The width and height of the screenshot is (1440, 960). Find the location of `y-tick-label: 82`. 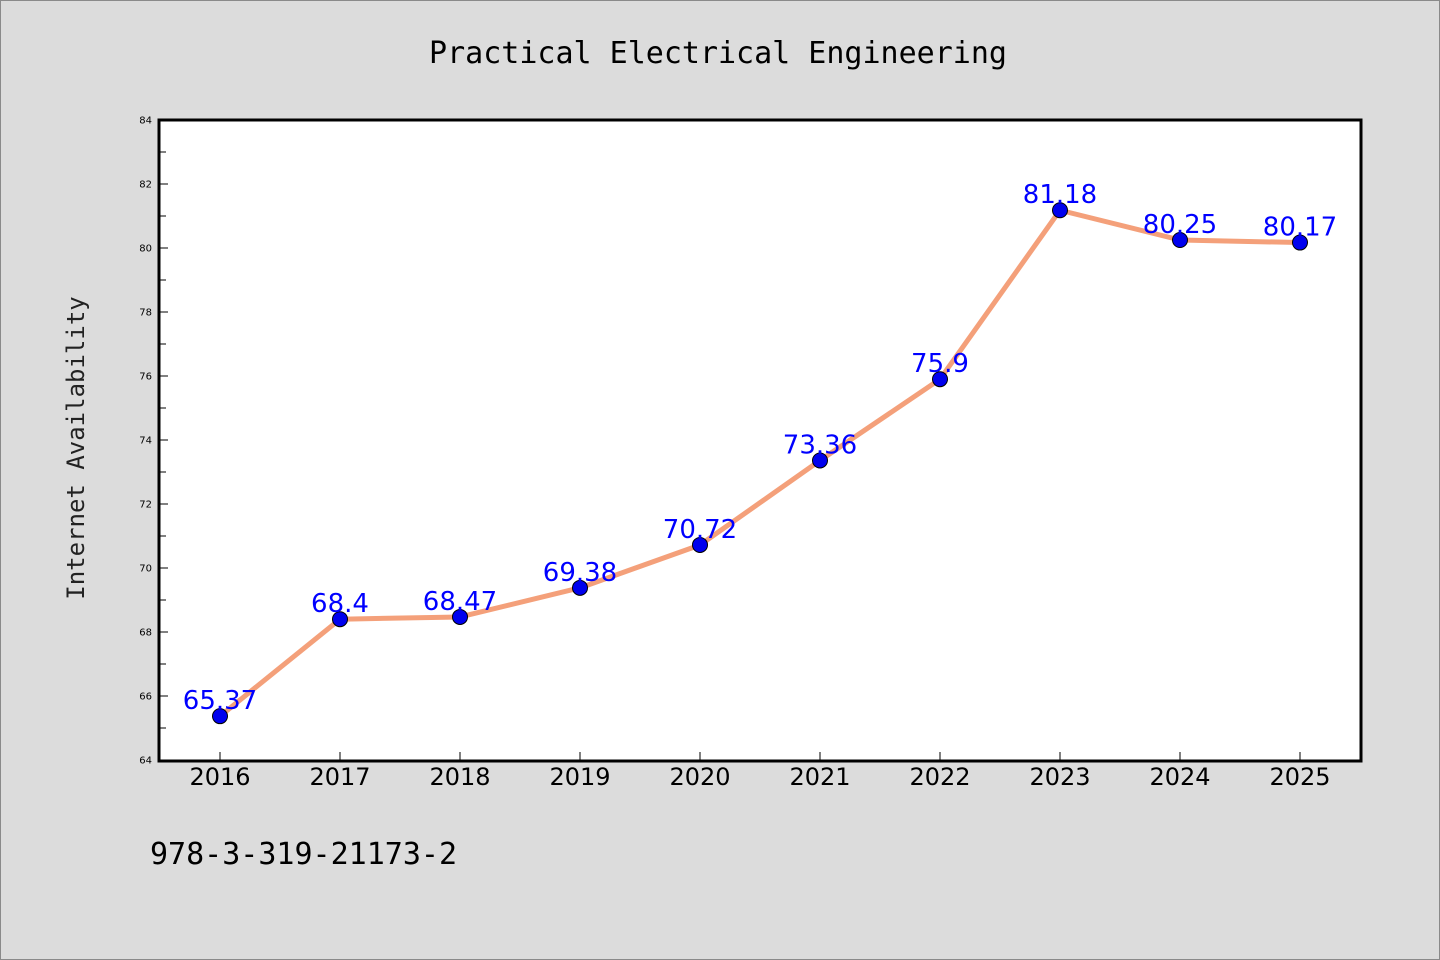

y-tick-label: 82 is located at coordinates (145, 185).